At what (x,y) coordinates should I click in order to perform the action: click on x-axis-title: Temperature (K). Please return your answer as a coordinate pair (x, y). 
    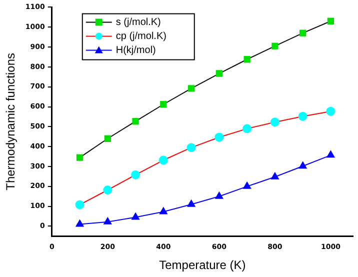
    Looking at the image, I should click on (202, 265).